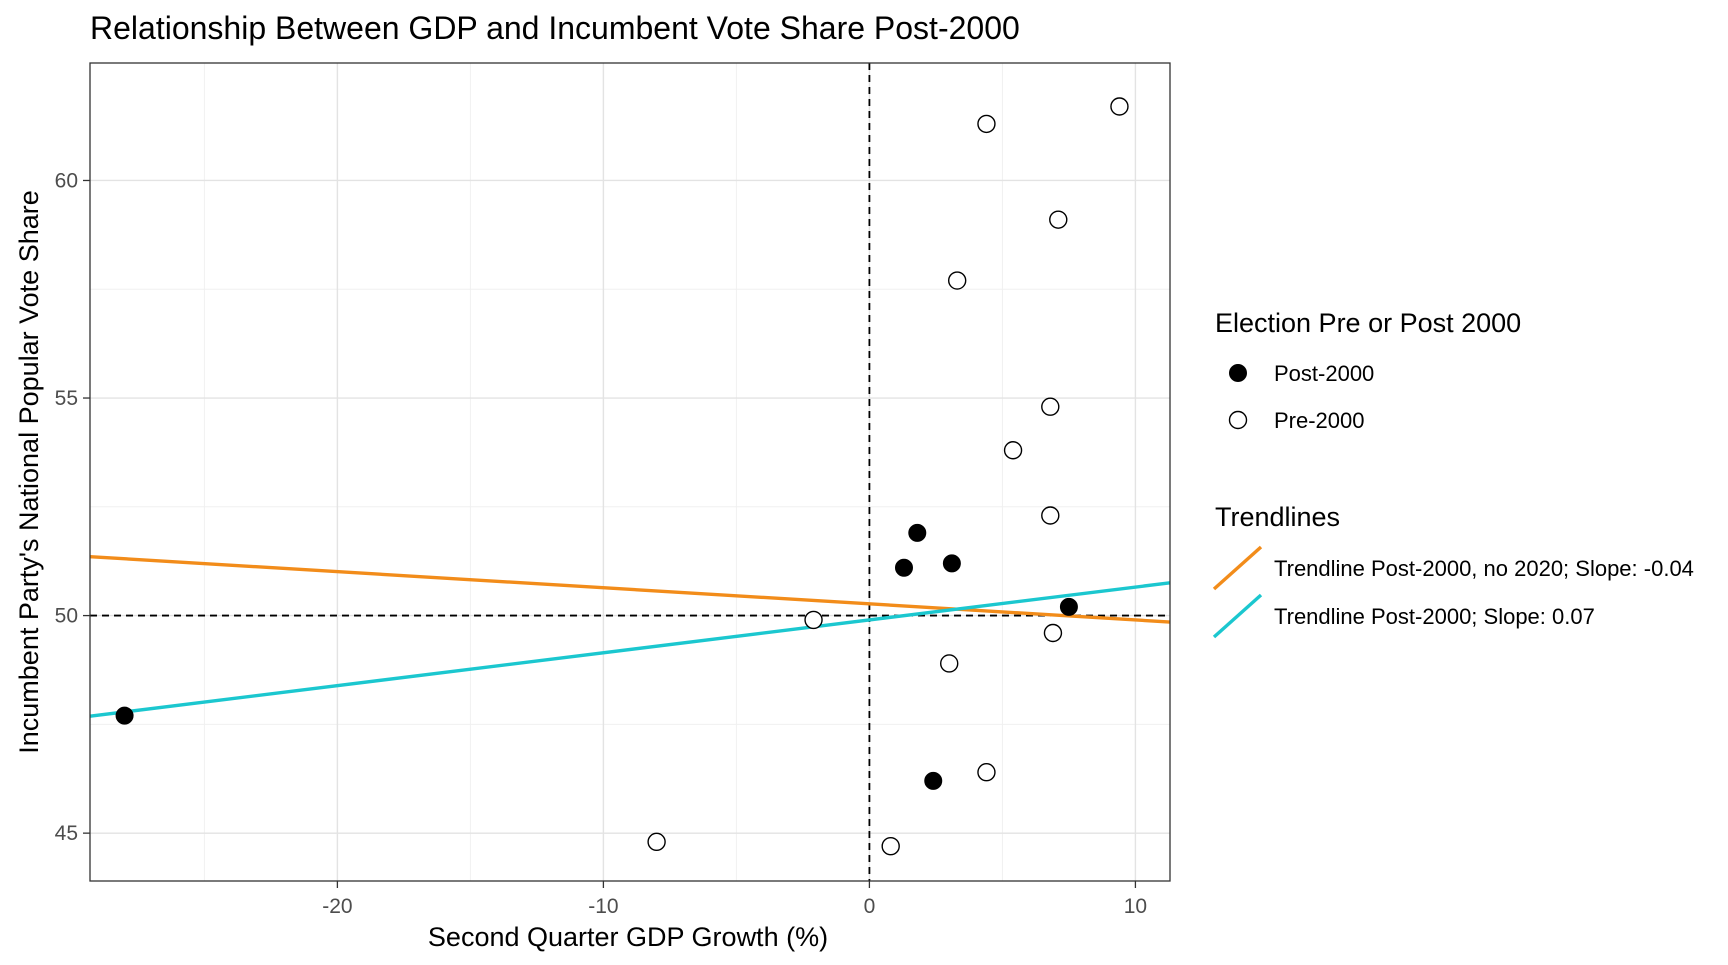 This screenshot has height=965, width=1728. I want to click on y-tick-label: 45, so click(66, 833).